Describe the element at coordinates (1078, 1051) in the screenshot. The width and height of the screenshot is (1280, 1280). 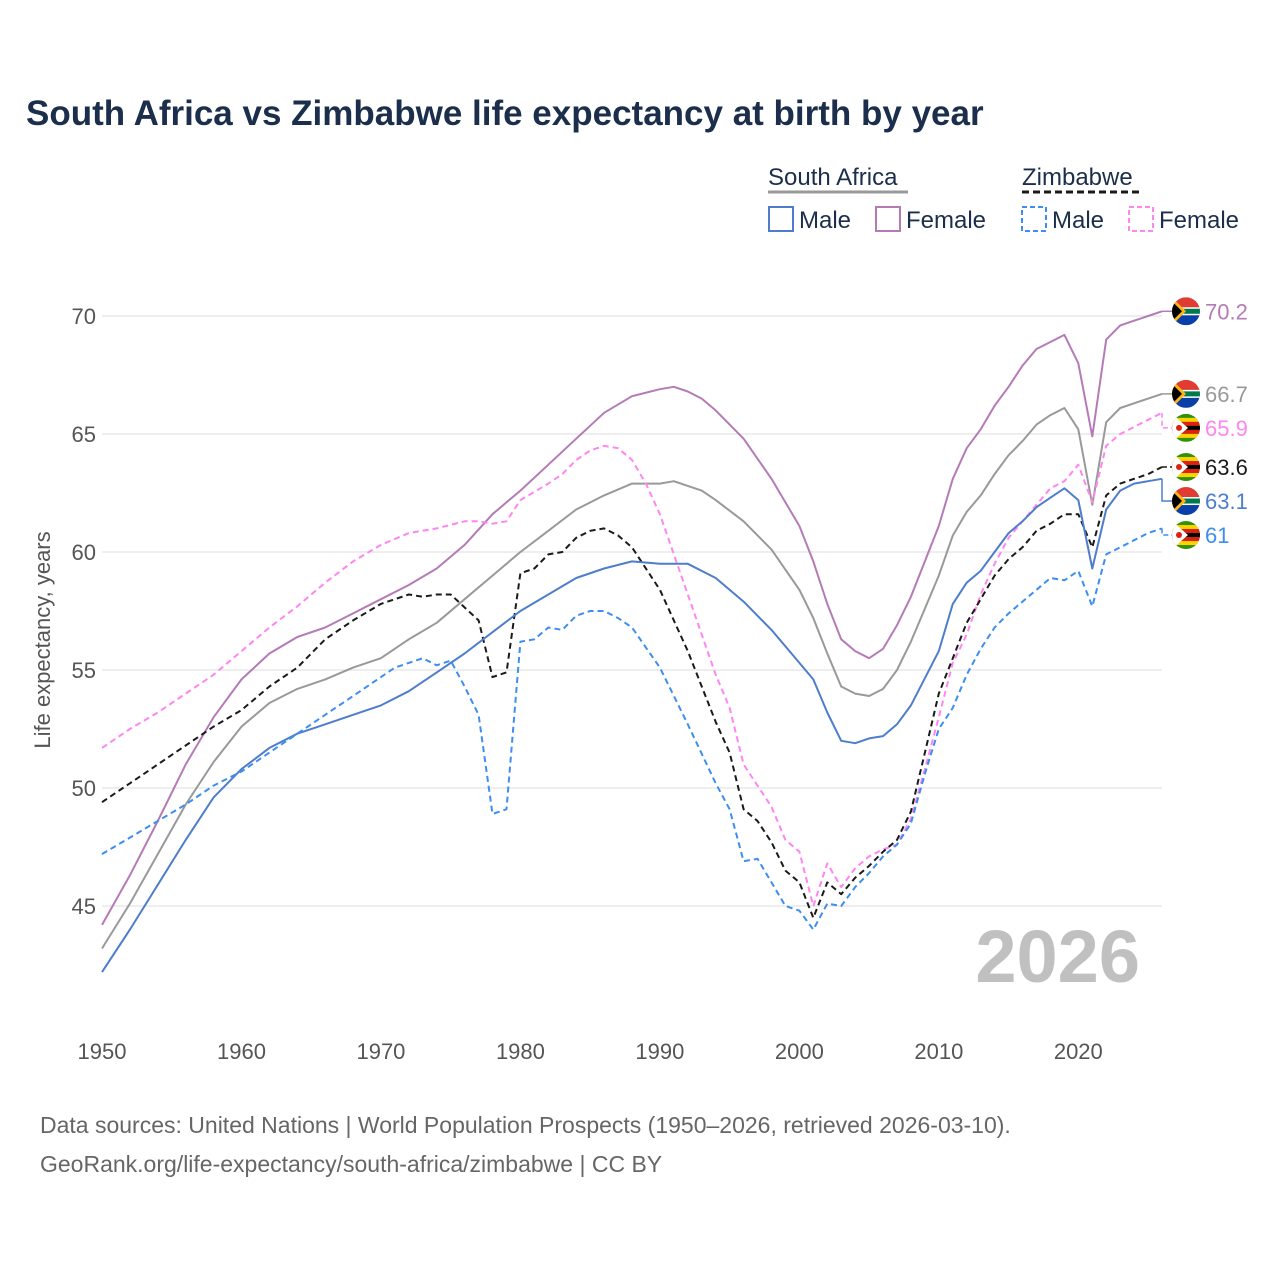
I see `x-tick-label: 2020` at that location.